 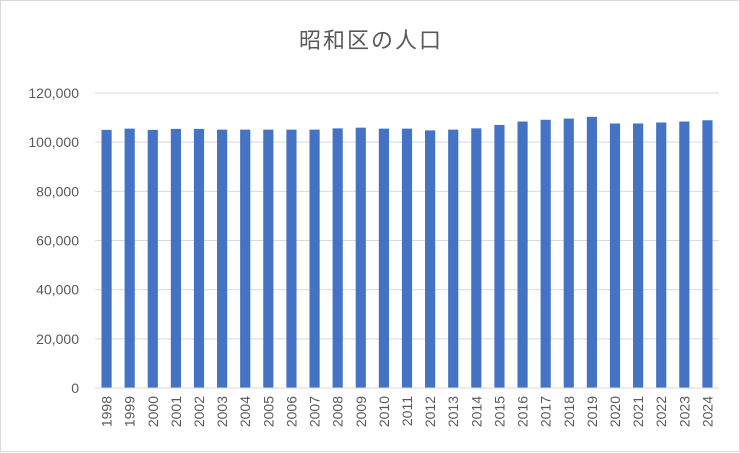 What do you see at coordinates (684, 255) in the screenshot?
I see `bar-2023` at bounding box center [684, 255].